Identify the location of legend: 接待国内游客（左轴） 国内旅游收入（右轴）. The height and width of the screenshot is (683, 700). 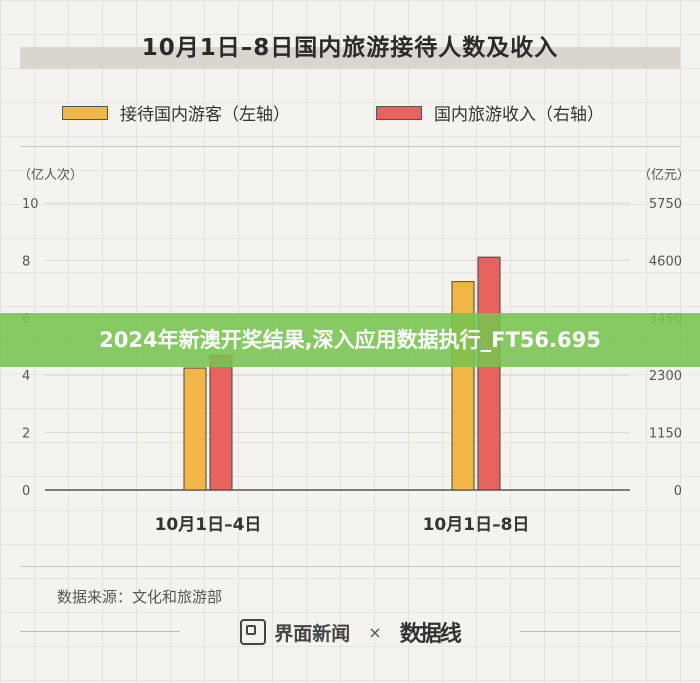
(350, 112).